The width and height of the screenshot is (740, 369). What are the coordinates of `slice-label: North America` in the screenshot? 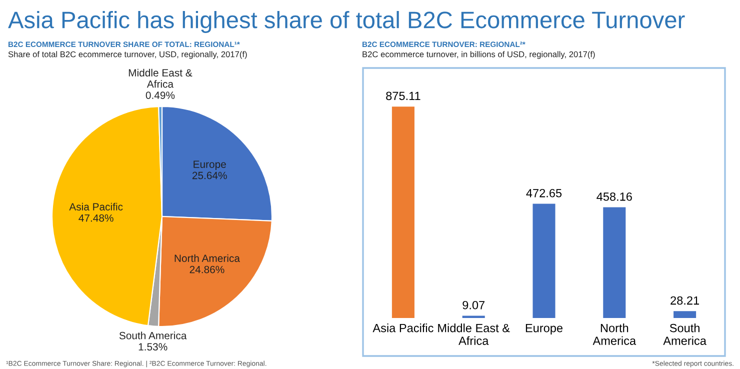 It's located at (207, 258).